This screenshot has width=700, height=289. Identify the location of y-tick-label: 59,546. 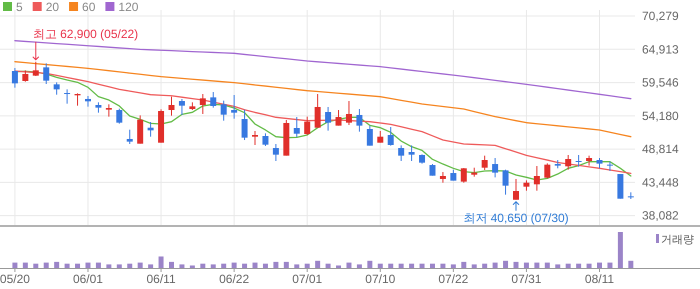
(661, 83).